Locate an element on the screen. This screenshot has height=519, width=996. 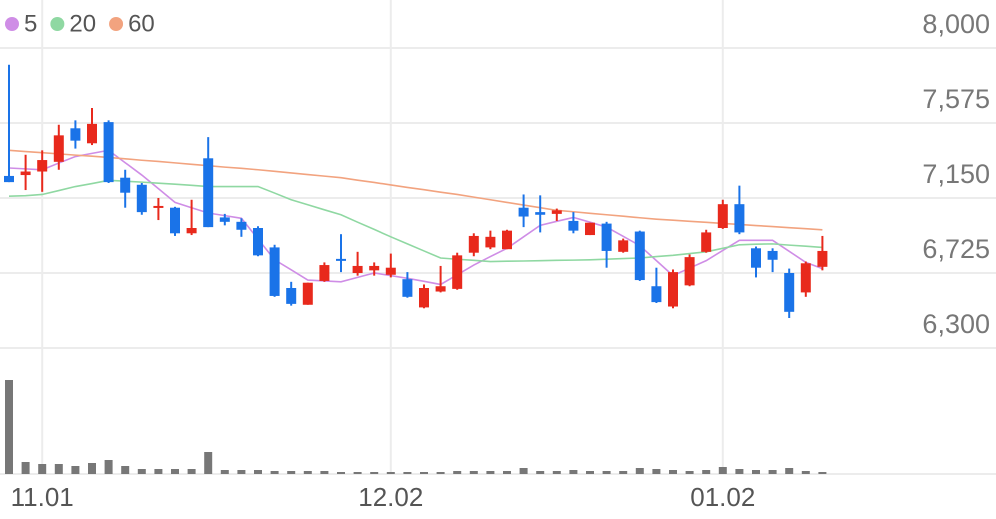
x-tick-label: 01.02 is located at coordinates (722, 497).